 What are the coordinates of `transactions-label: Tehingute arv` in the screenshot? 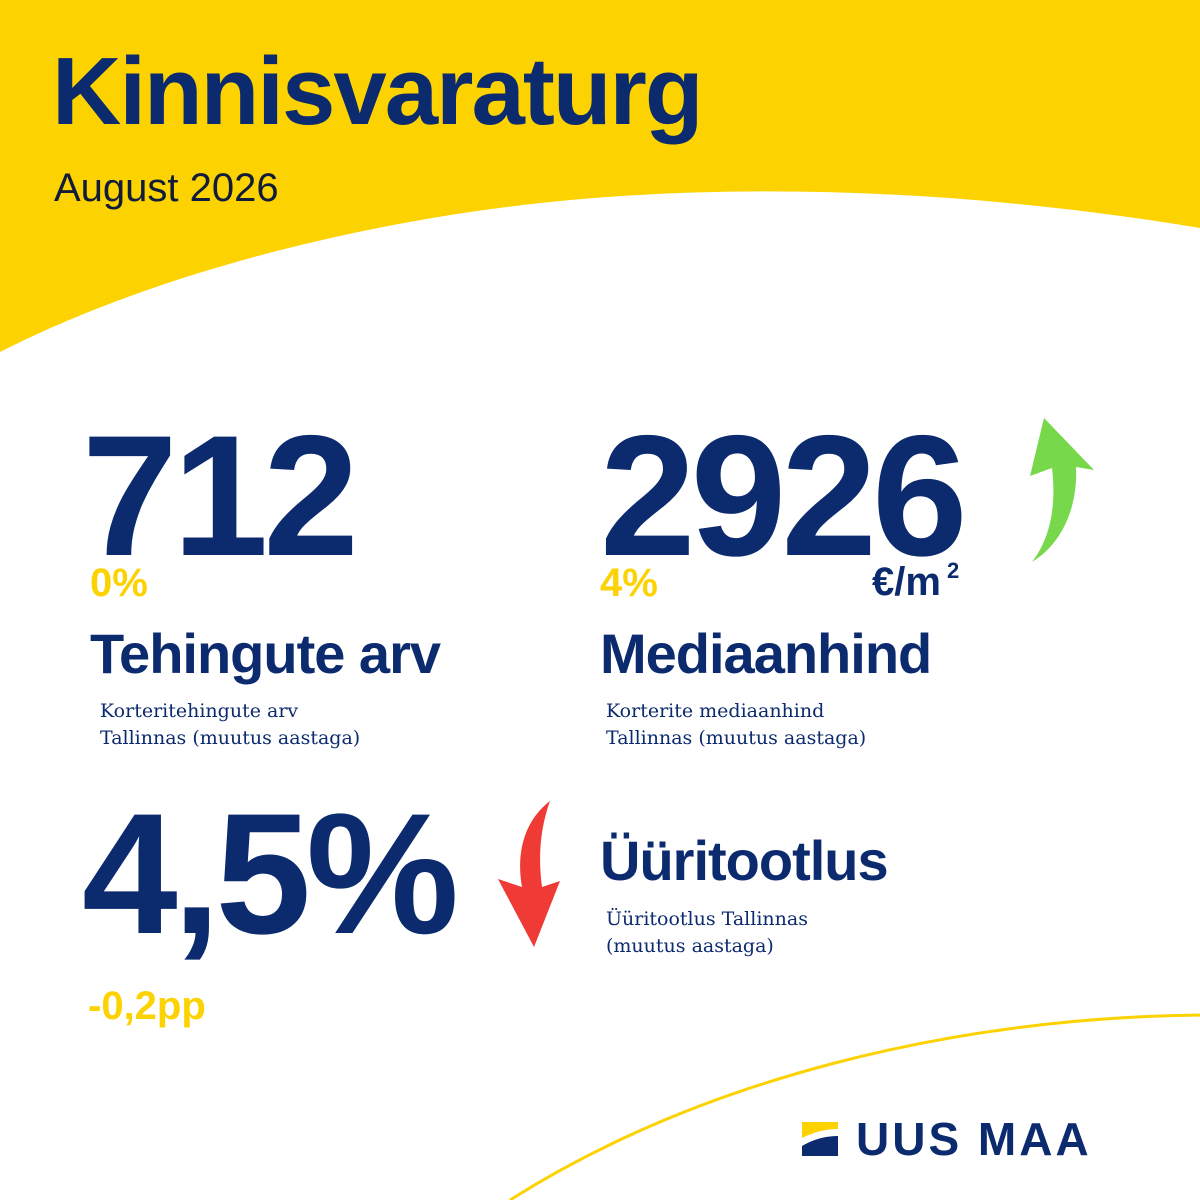 It's located at (265, 653).